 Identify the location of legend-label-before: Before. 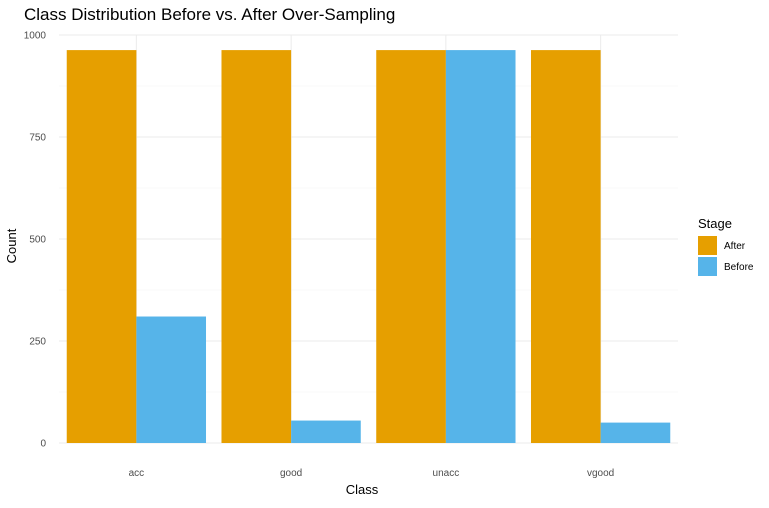
(739, 267).